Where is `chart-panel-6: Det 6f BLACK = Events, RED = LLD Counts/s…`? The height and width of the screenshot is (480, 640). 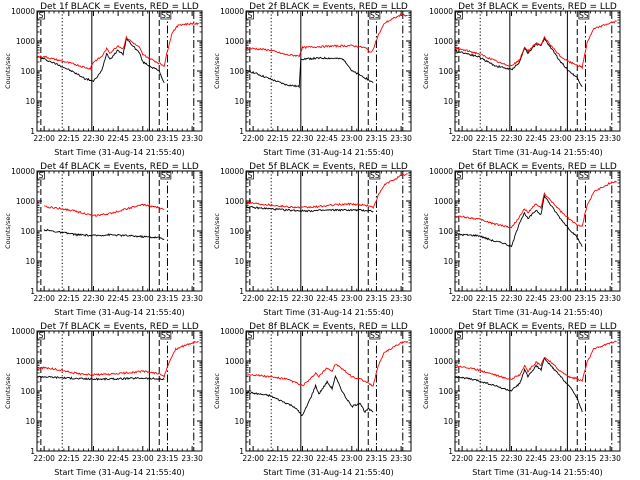 chart-panel-6: Det 6f BLACK = Events, RED = LLD Counts/s… is located at coordinates (521, 239).